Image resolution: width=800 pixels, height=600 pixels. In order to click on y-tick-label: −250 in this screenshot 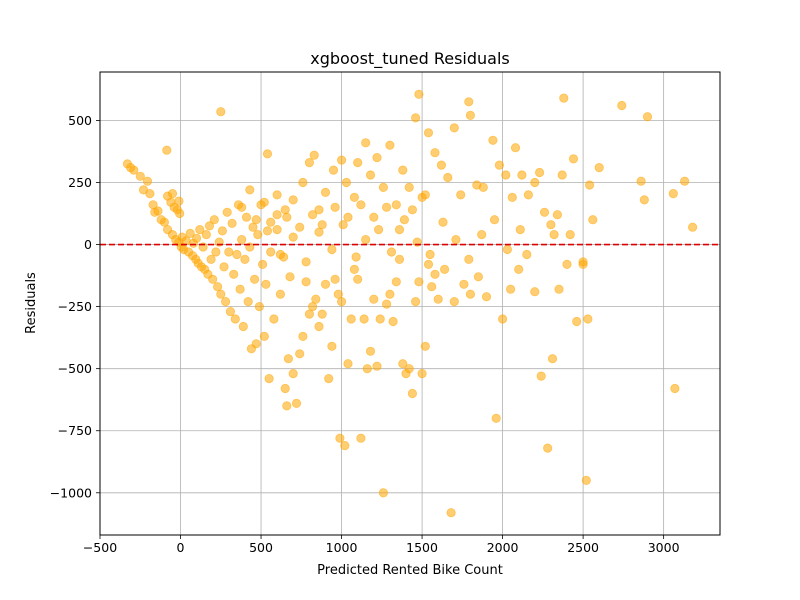, I will do `click(75, 306)`.